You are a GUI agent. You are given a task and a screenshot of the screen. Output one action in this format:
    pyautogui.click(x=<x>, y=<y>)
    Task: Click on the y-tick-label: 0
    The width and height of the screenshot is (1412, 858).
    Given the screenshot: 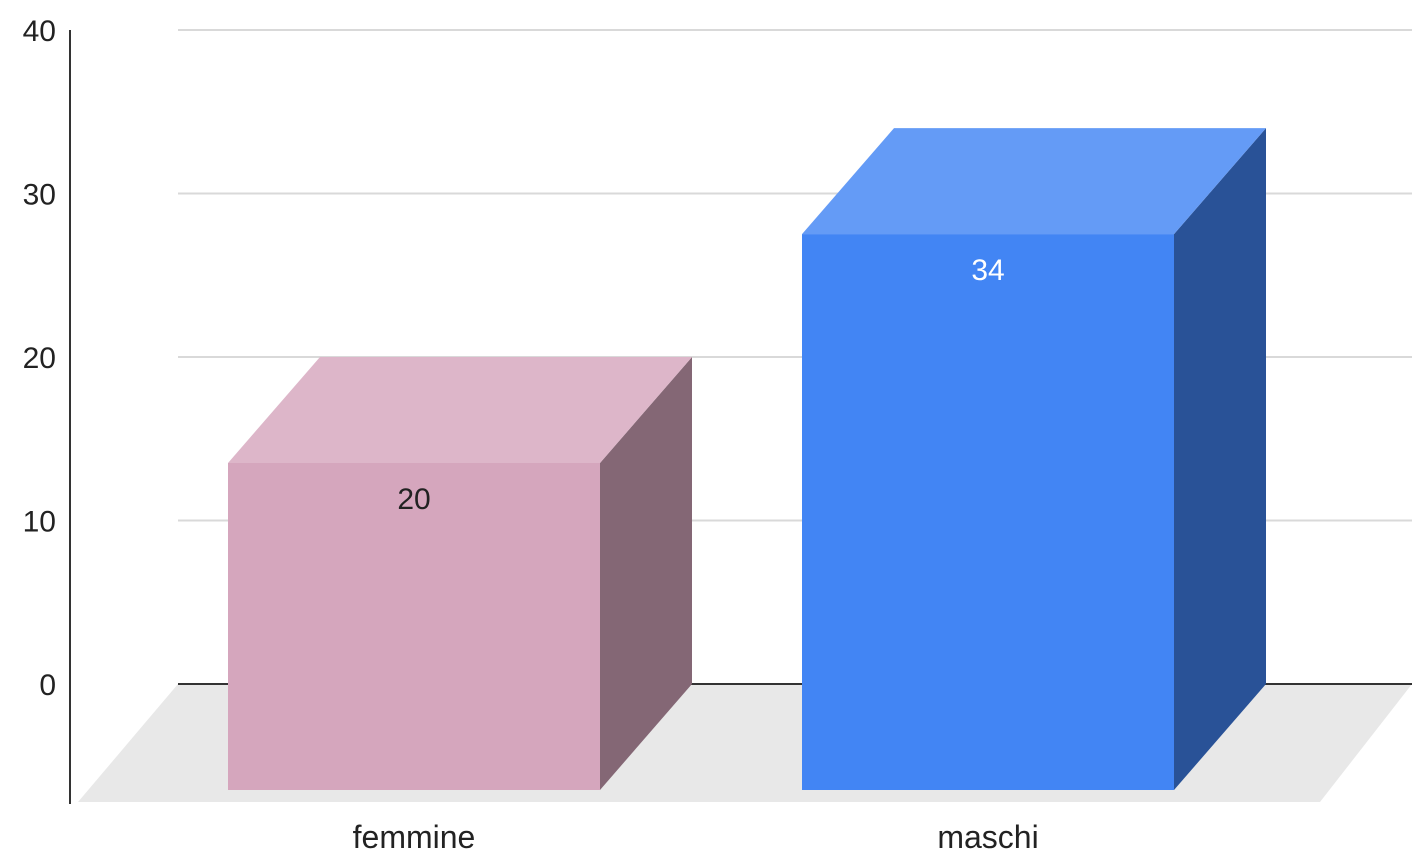 What is the action you would take?
    pyautogui.click(x=47, y=685)
    